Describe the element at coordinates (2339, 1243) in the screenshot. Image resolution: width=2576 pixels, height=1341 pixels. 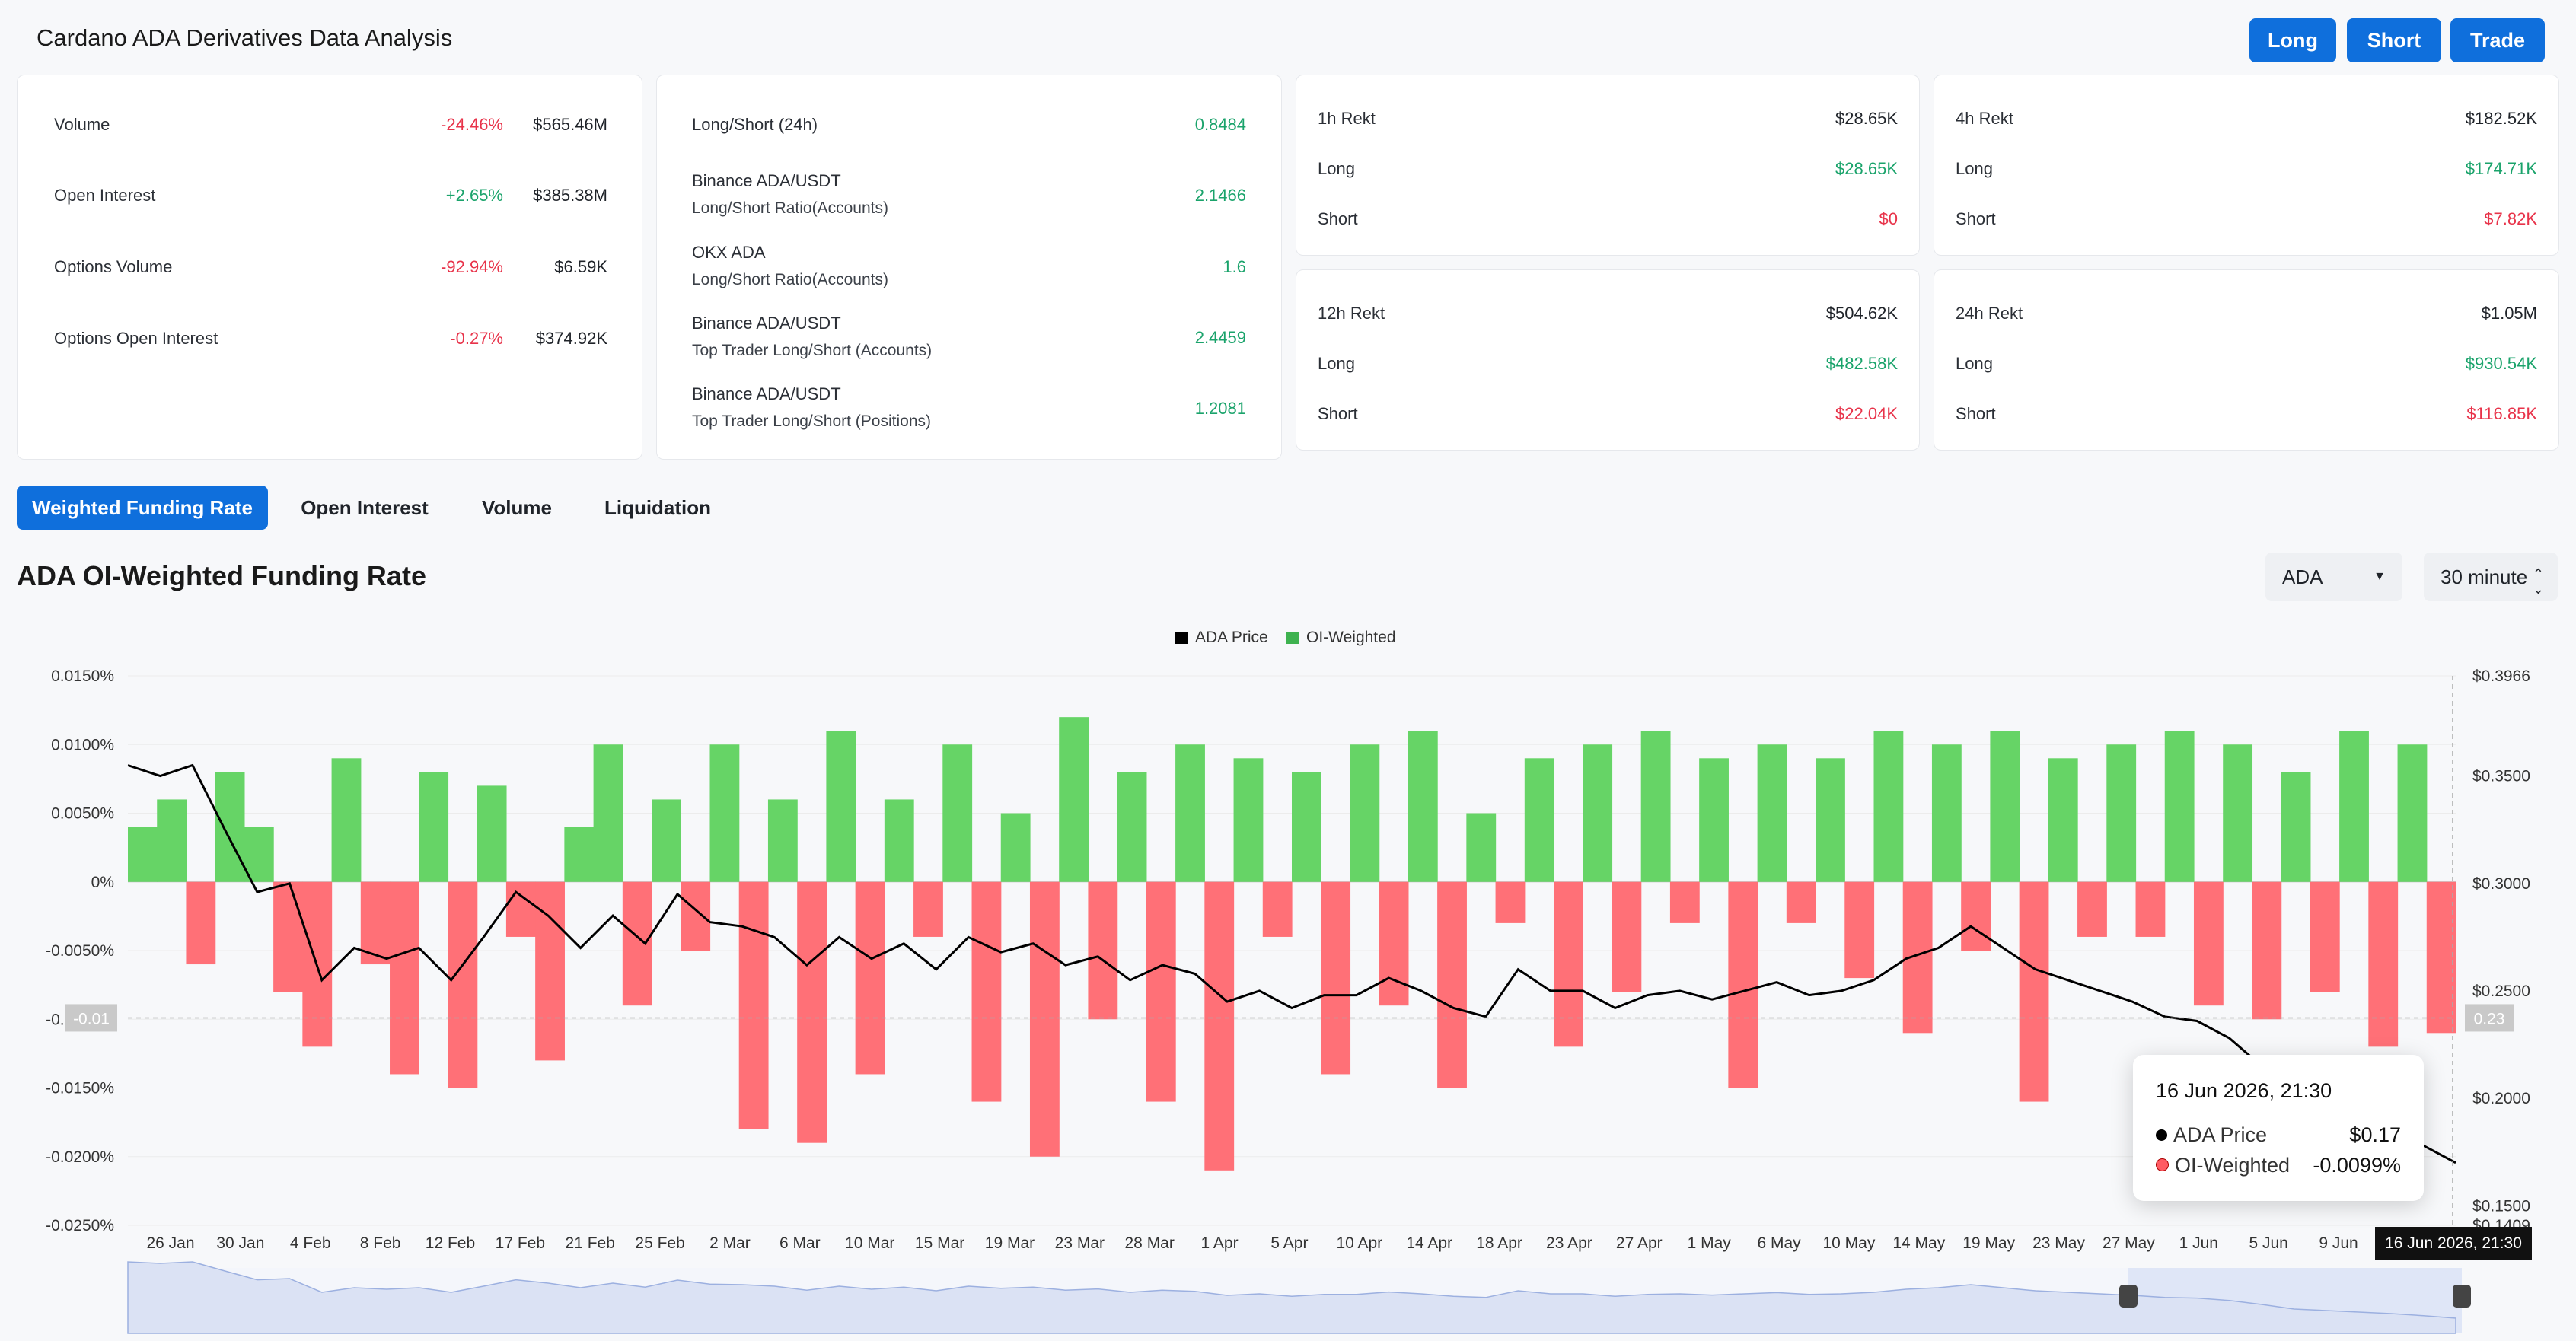
I see `x-axis-tick-label: 9 Jun` at that location.